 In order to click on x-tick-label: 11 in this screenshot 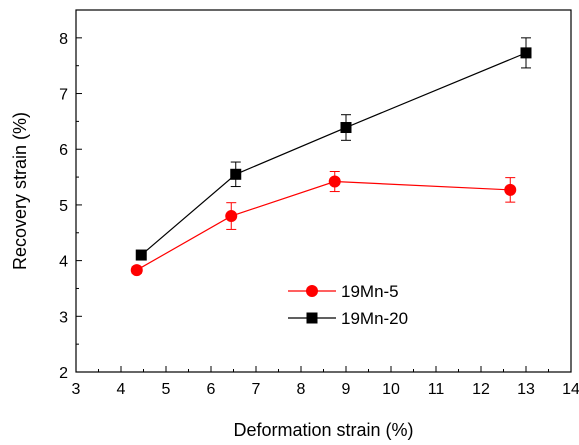, I will do `click(436, 389)`.